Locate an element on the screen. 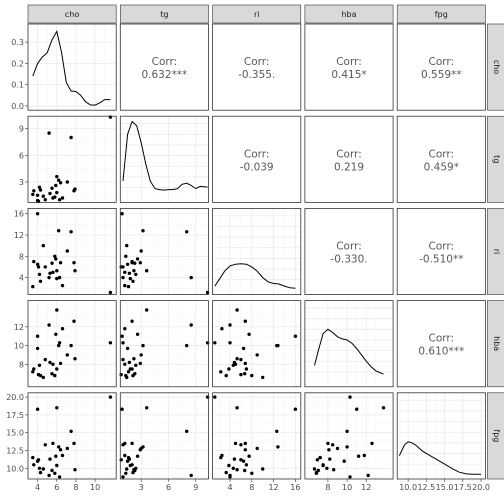  x-tick-label-ri: 4 is located at coordinates (229, 487).